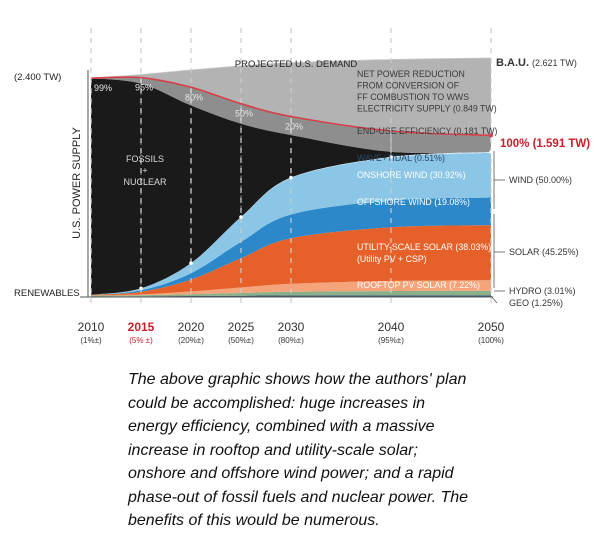  I want to click on projected-demand-label: PROJECTED U.S. DEMAND, so click(296, 64).